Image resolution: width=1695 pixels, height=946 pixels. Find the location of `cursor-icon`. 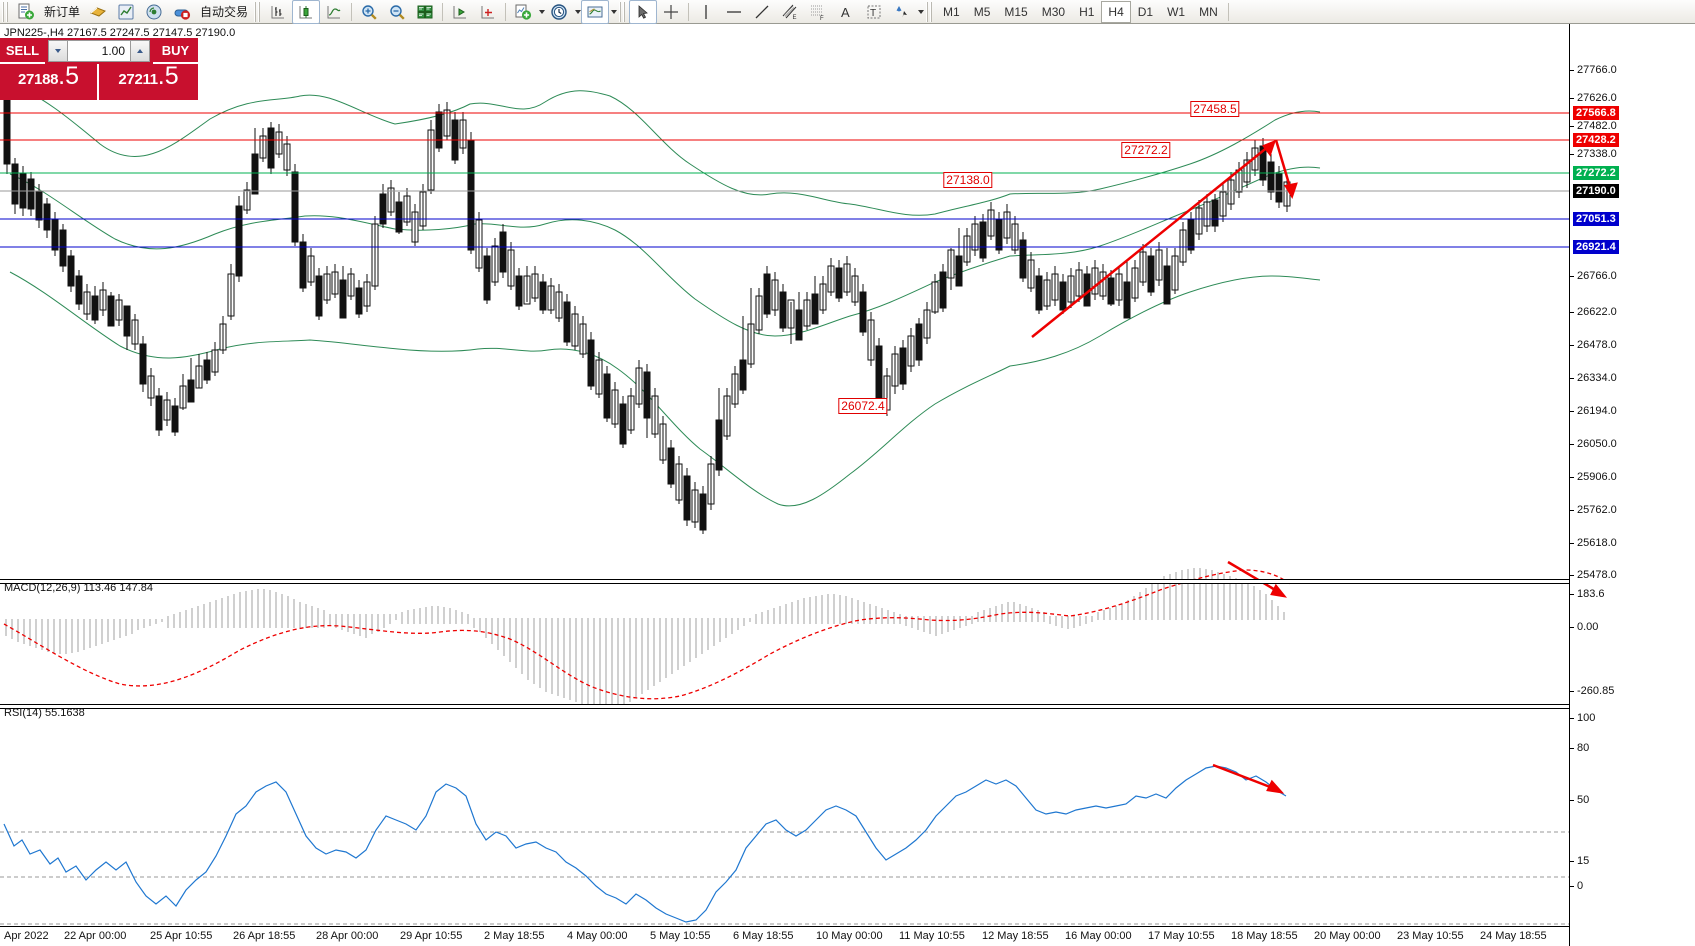

cursor-icon is located at coordinates (643, 12).